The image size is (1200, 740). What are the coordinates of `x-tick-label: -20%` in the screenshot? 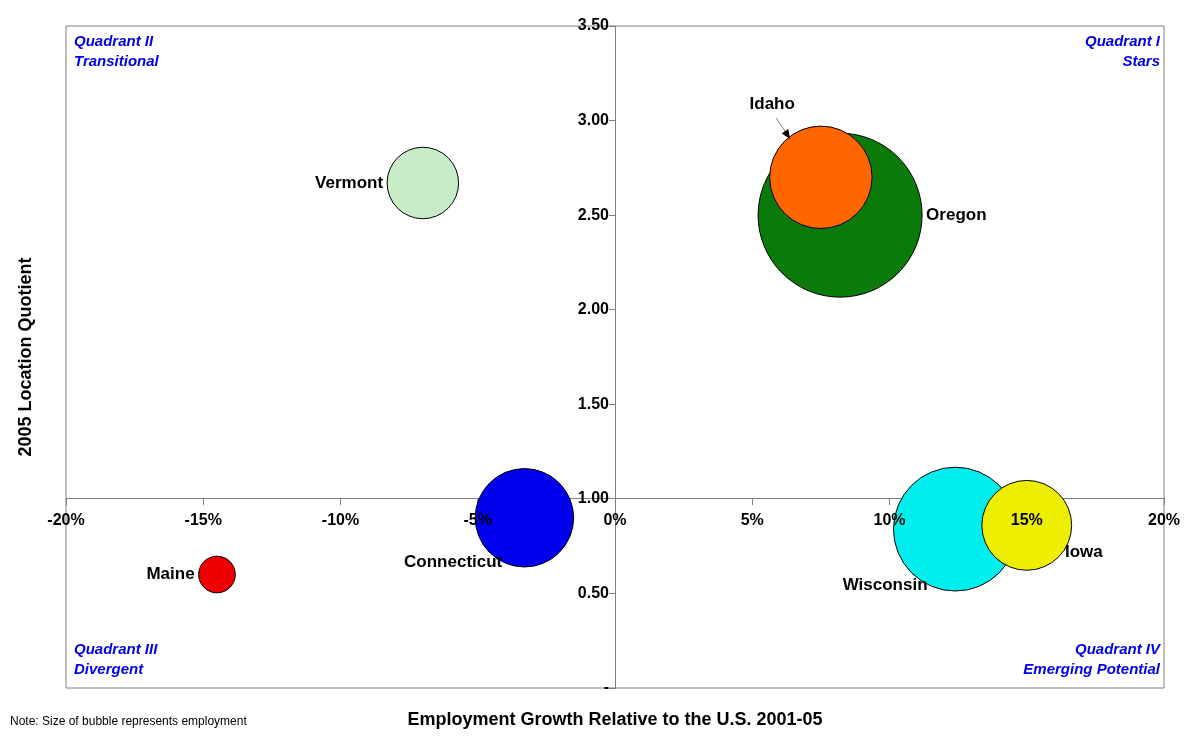 It's located at (66, 520).